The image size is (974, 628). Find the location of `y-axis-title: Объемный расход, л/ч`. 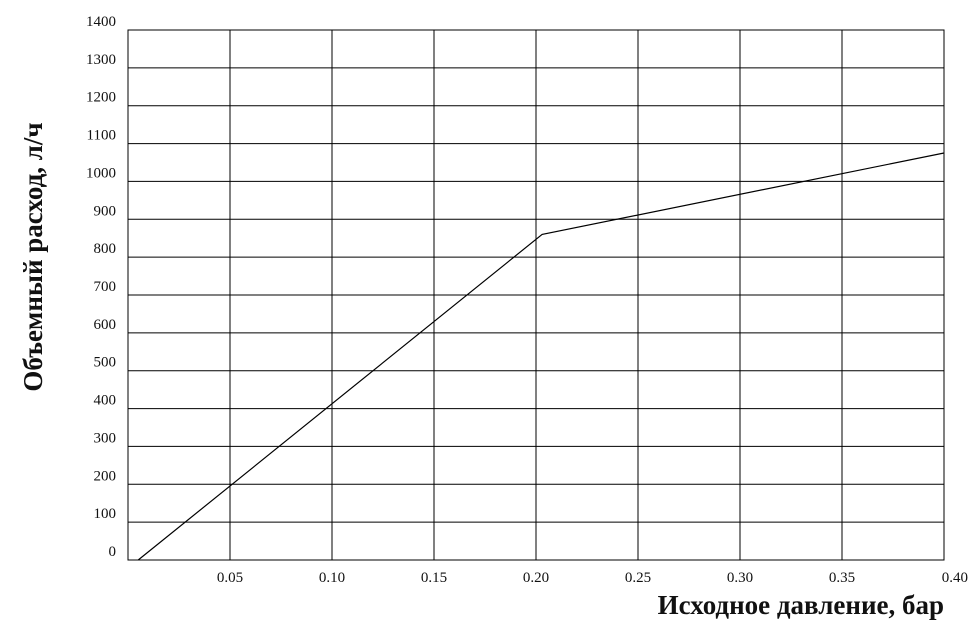

y-axis-title: Объемный расход, л/ч is located at coordinates (33, 256).